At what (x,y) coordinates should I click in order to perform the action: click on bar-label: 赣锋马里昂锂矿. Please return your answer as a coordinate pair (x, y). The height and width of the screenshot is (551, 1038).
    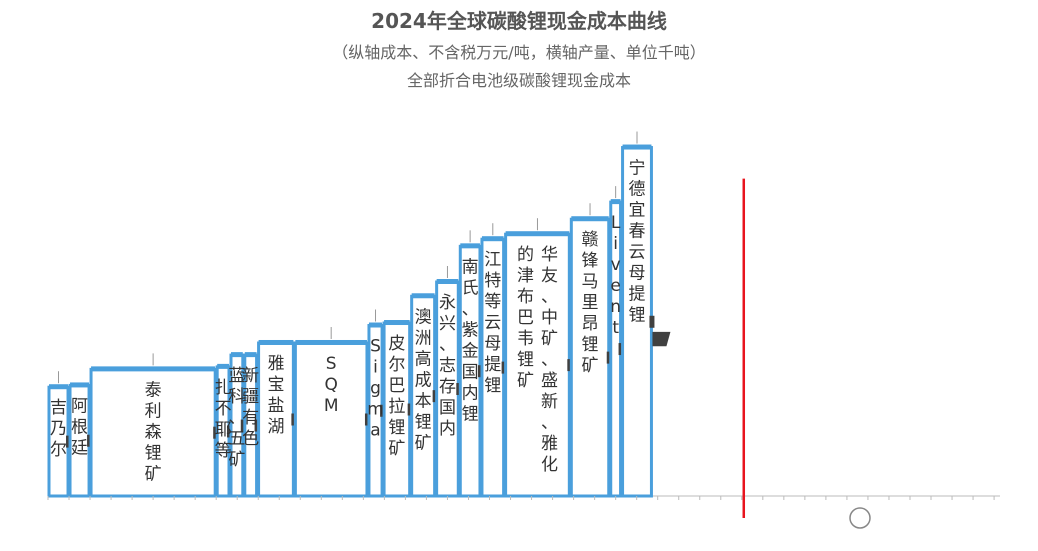
    Looking at the image, I should click on (590, 303).